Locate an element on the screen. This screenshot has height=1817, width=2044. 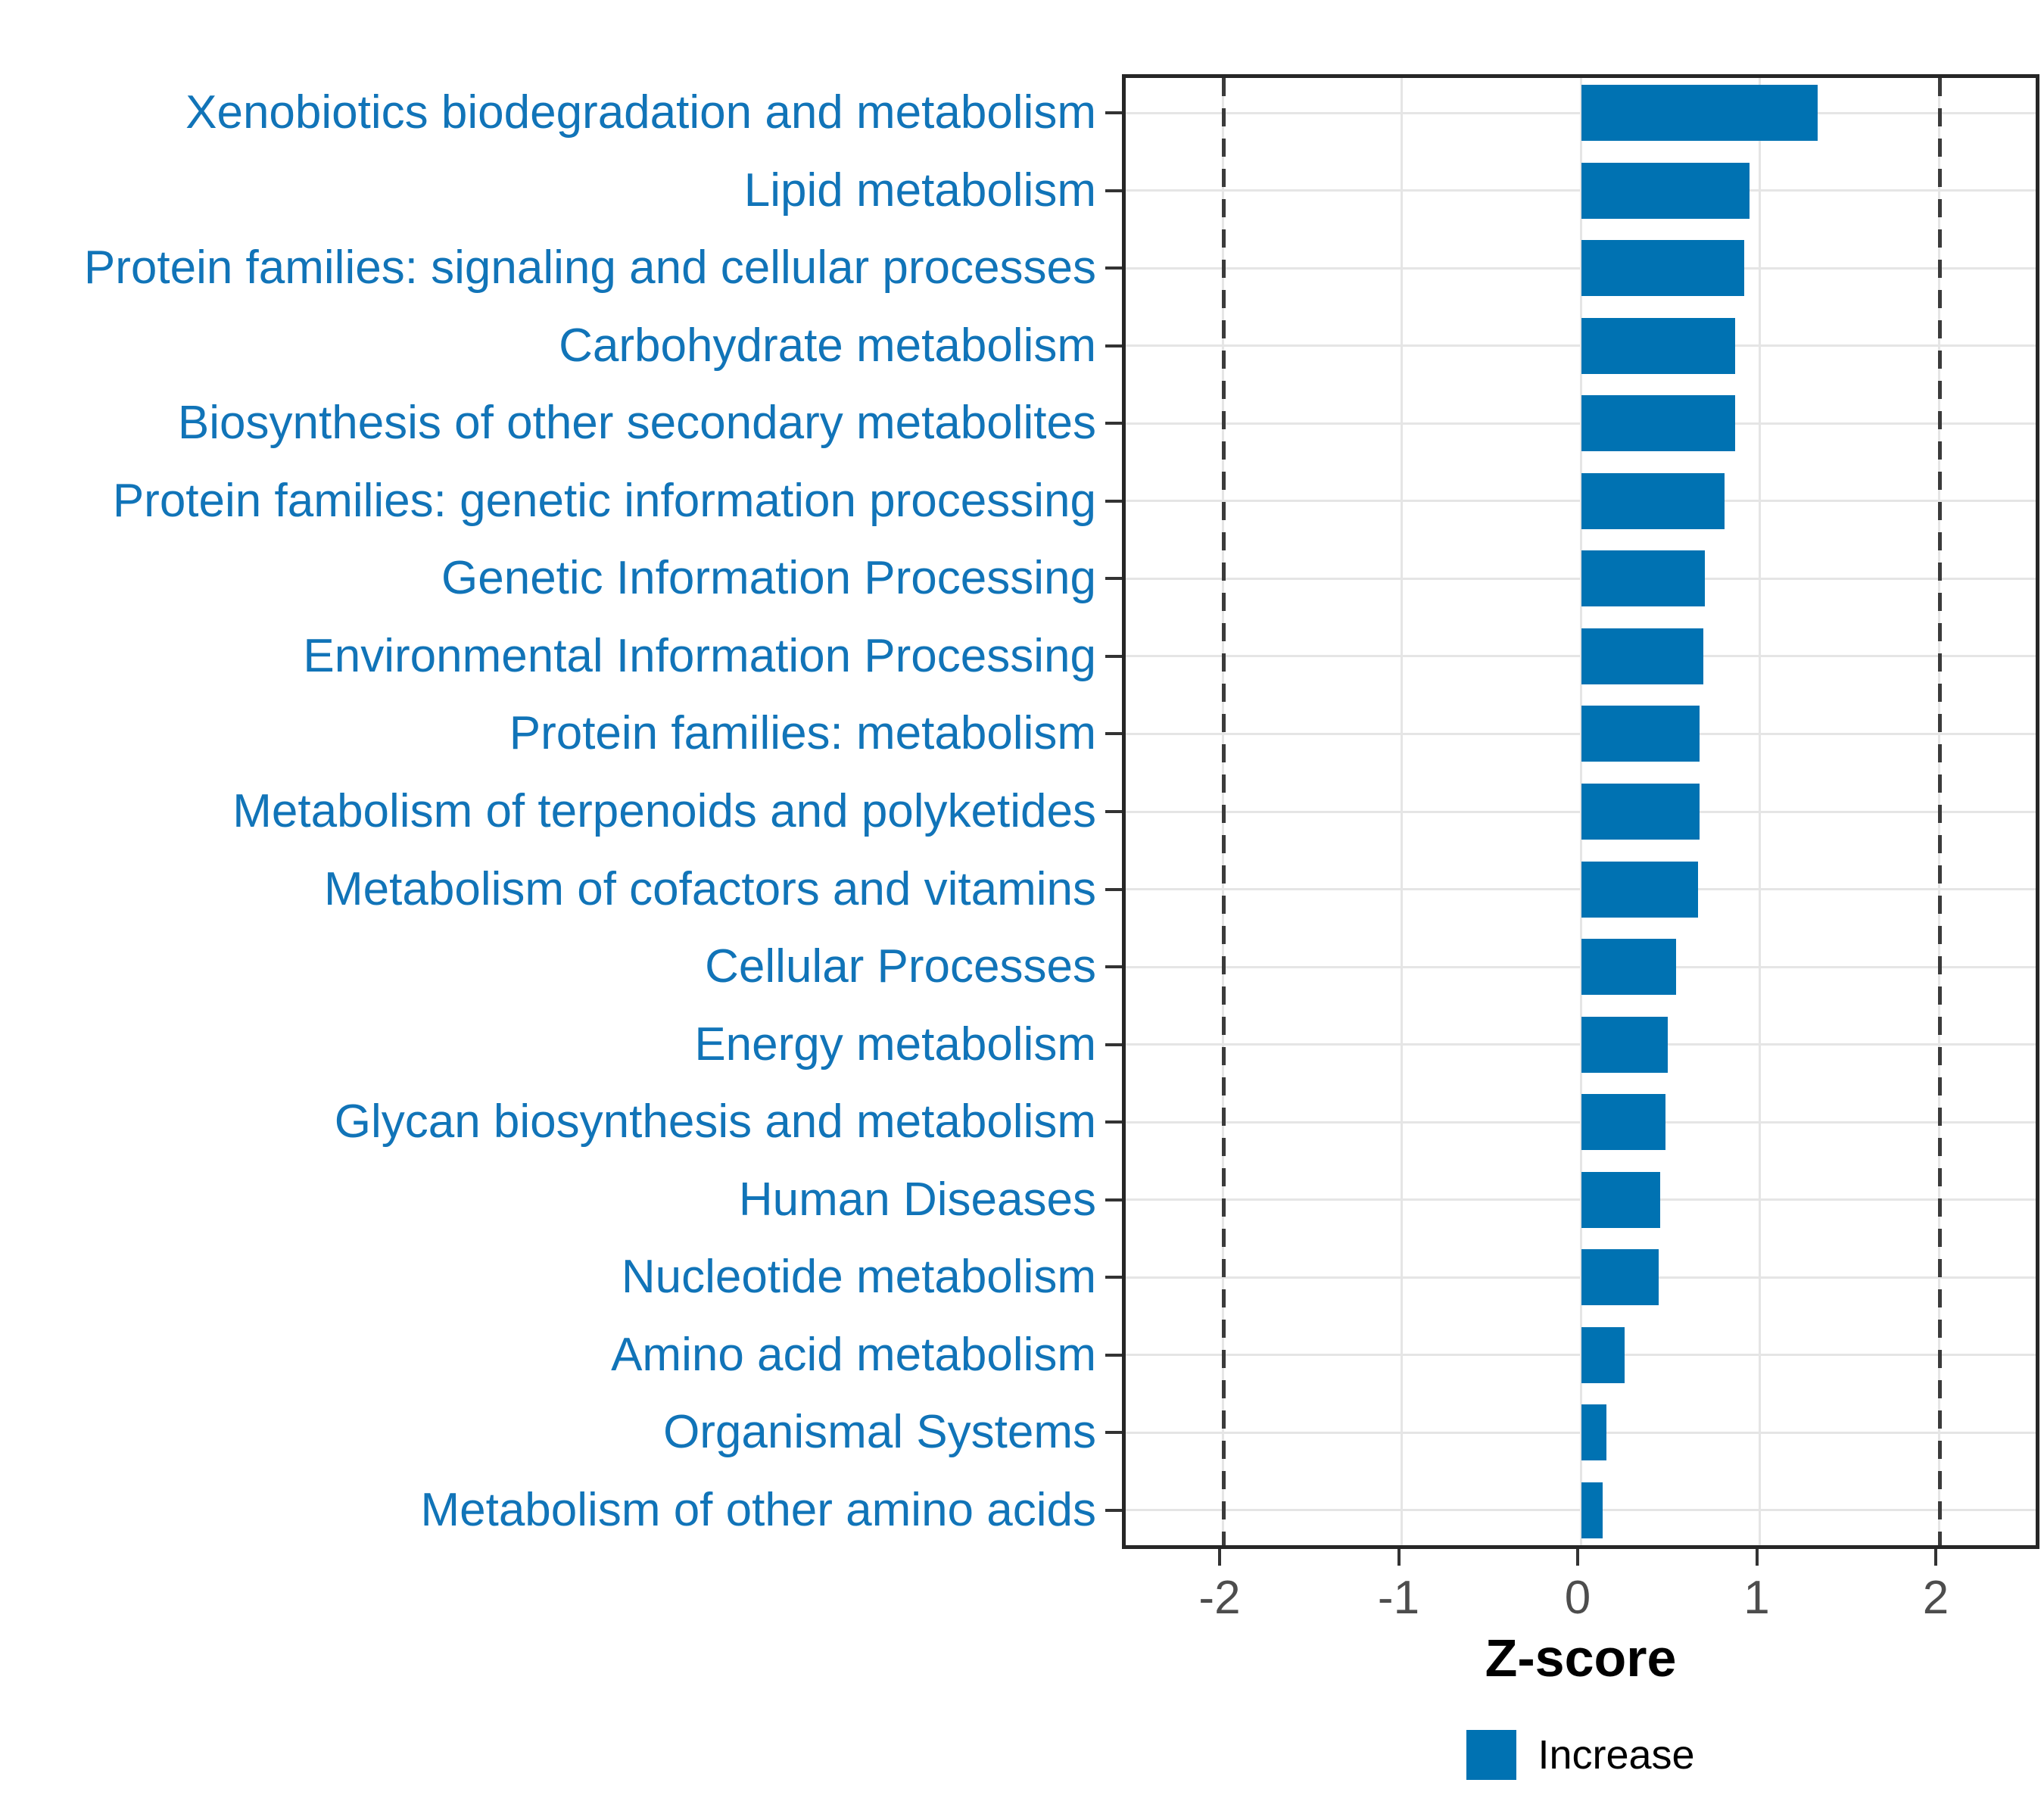
x-tick-label: 0 is located at coordinates (1577, 1598).